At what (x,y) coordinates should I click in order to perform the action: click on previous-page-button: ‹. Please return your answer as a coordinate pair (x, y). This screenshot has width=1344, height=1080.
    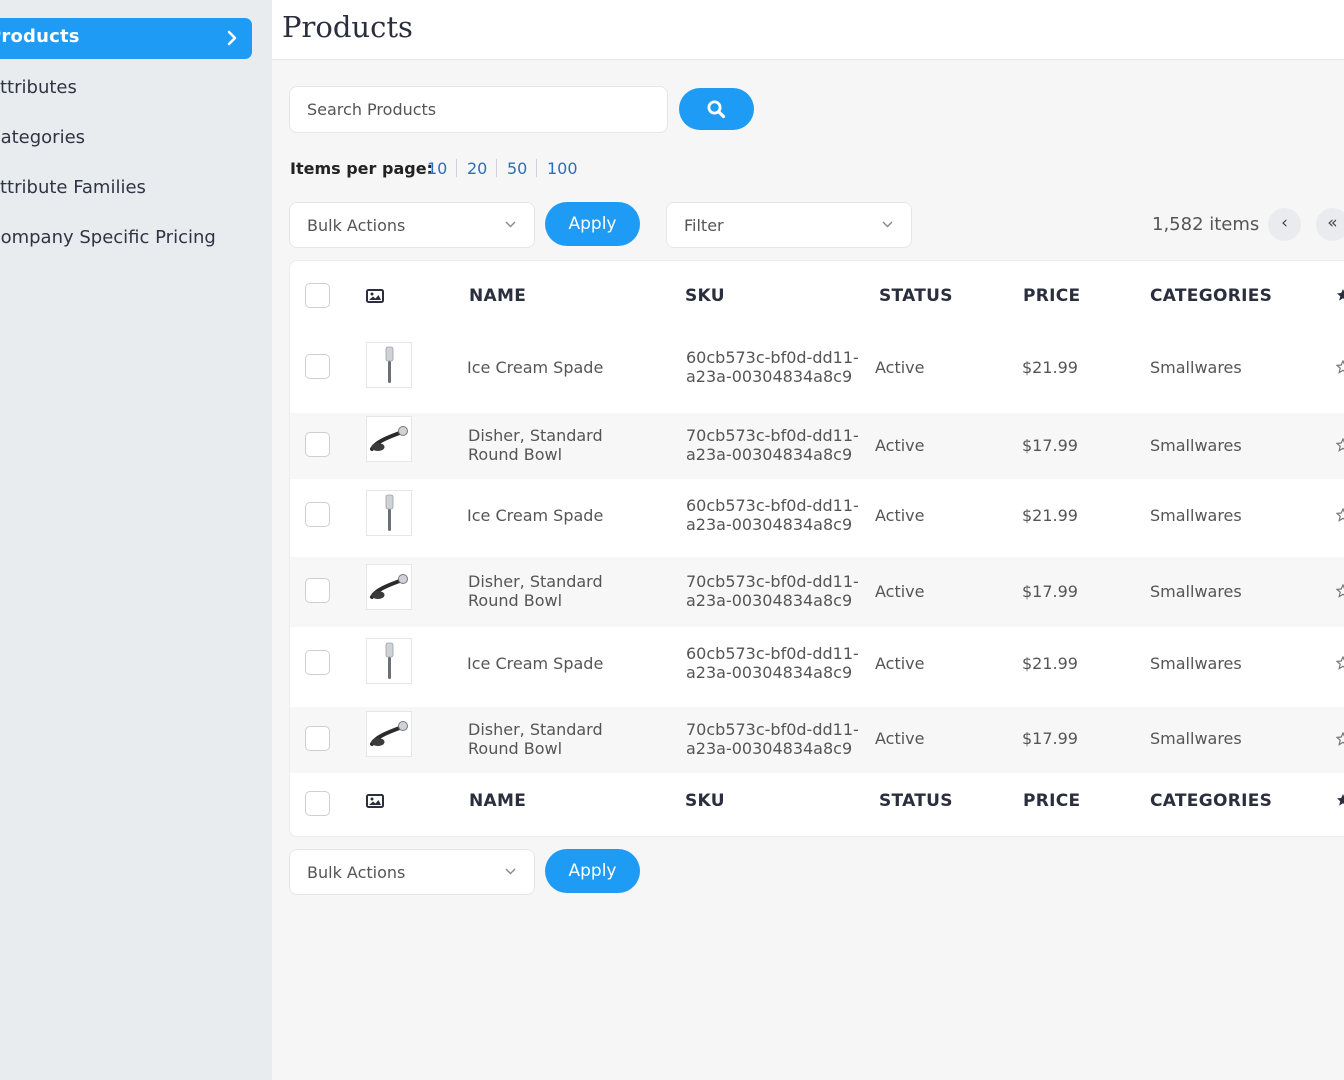
    Looking at the image, I should click on (1284, 224).